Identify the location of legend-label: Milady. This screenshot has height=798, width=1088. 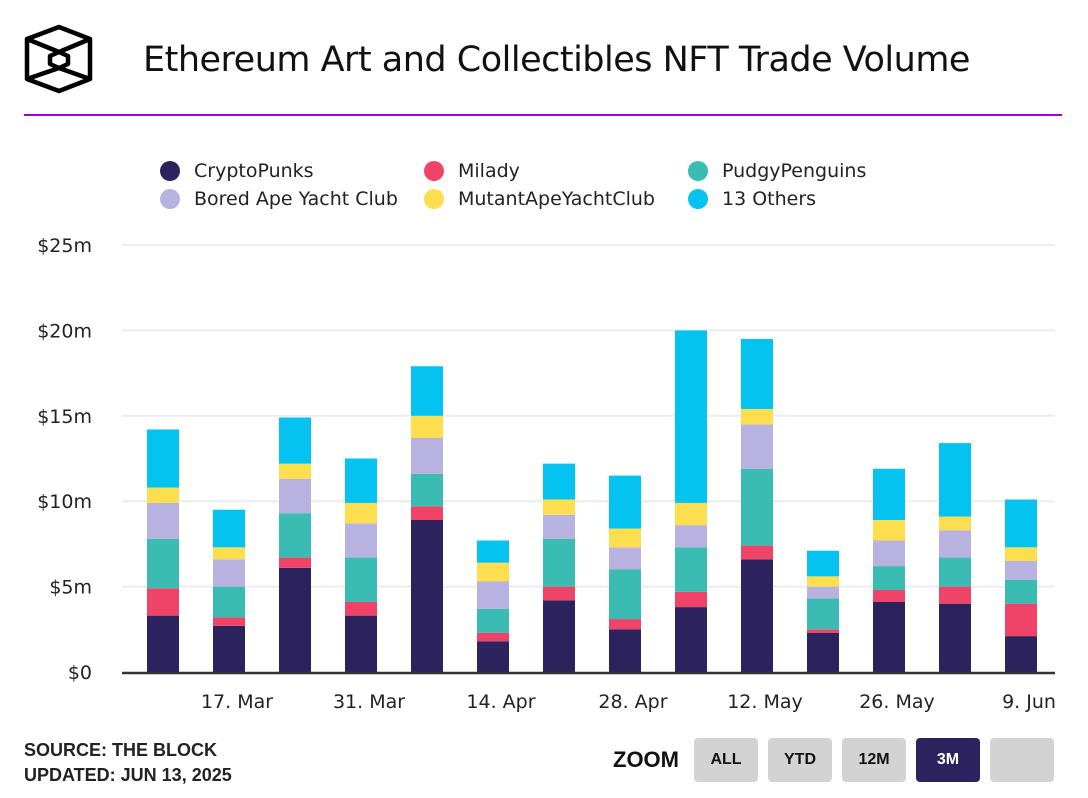
(489, 171).